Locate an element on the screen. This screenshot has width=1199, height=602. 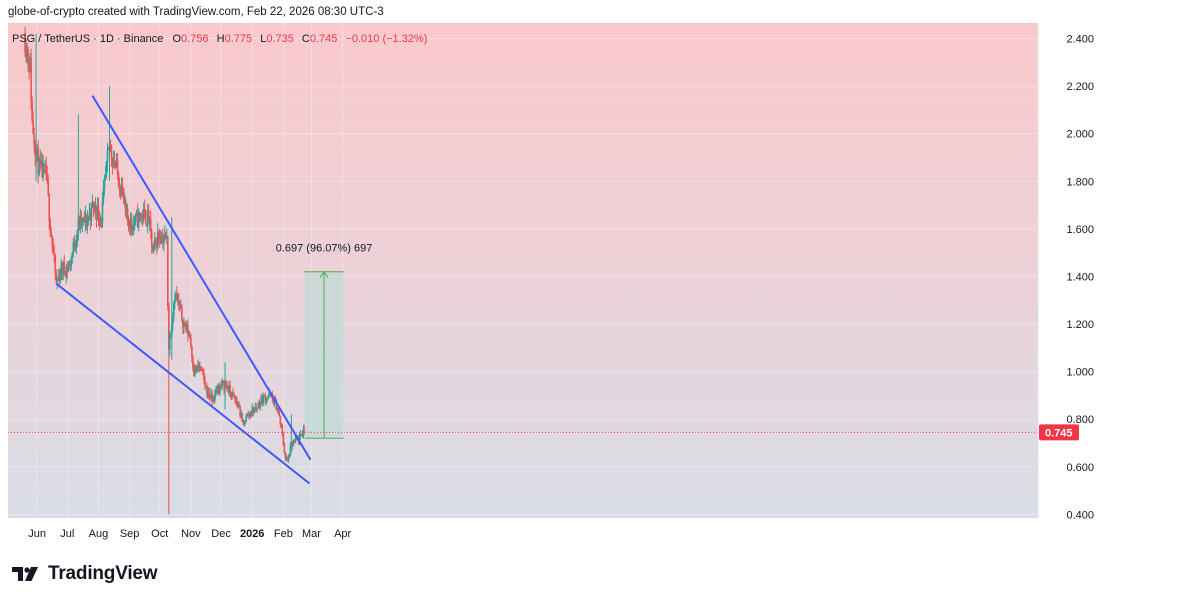
y-tick-label: 1.200 is located at coordinates (1080, 325).